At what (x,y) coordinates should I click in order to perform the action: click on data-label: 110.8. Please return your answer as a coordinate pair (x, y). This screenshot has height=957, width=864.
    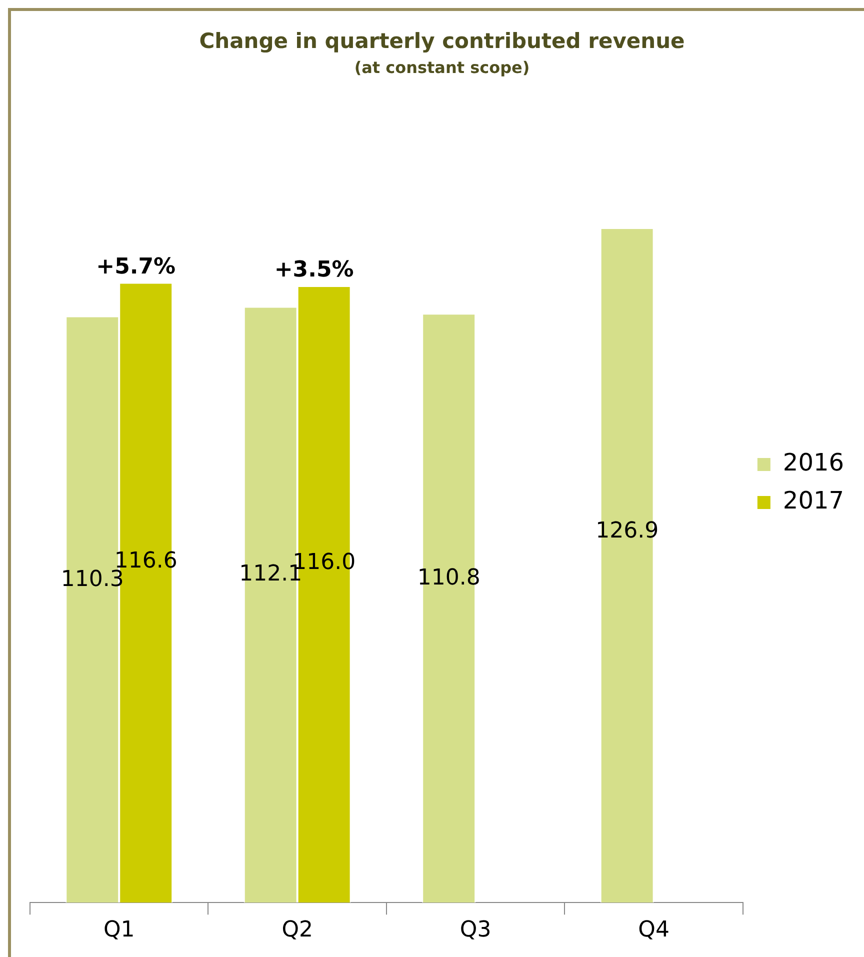
    Looking at the image, I should click on (448, 577).